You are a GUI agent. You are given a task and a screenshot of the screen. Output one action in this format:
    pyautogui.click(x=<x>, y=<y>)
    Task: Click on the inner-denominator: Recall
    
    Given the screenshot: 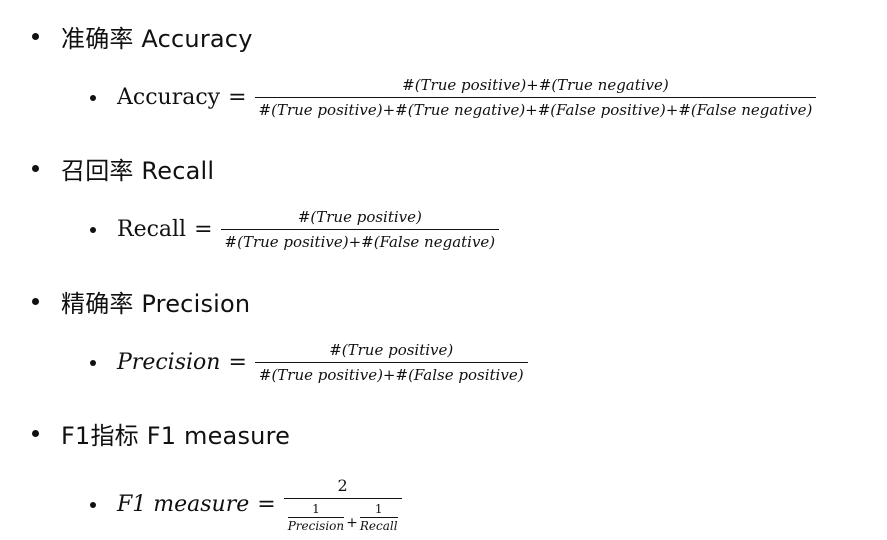 What is the action you would take?
    pyautogui.click(x=378, y=526)
    